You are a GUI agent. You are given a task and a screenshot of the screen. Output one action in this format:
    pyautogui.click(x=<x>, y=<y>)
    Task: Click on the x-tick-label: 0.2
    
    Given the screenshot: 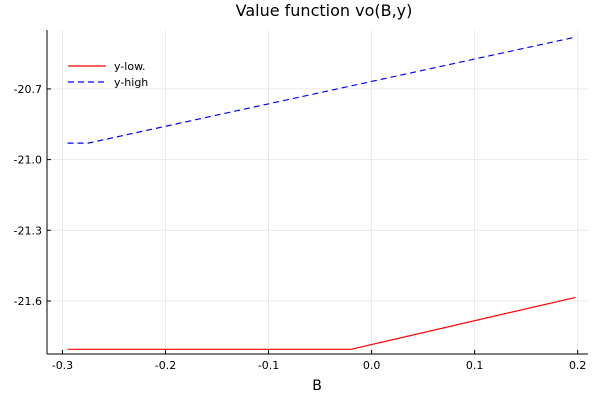 What is the action you would take?
    pyautogui.click(x=578, y=365)
    